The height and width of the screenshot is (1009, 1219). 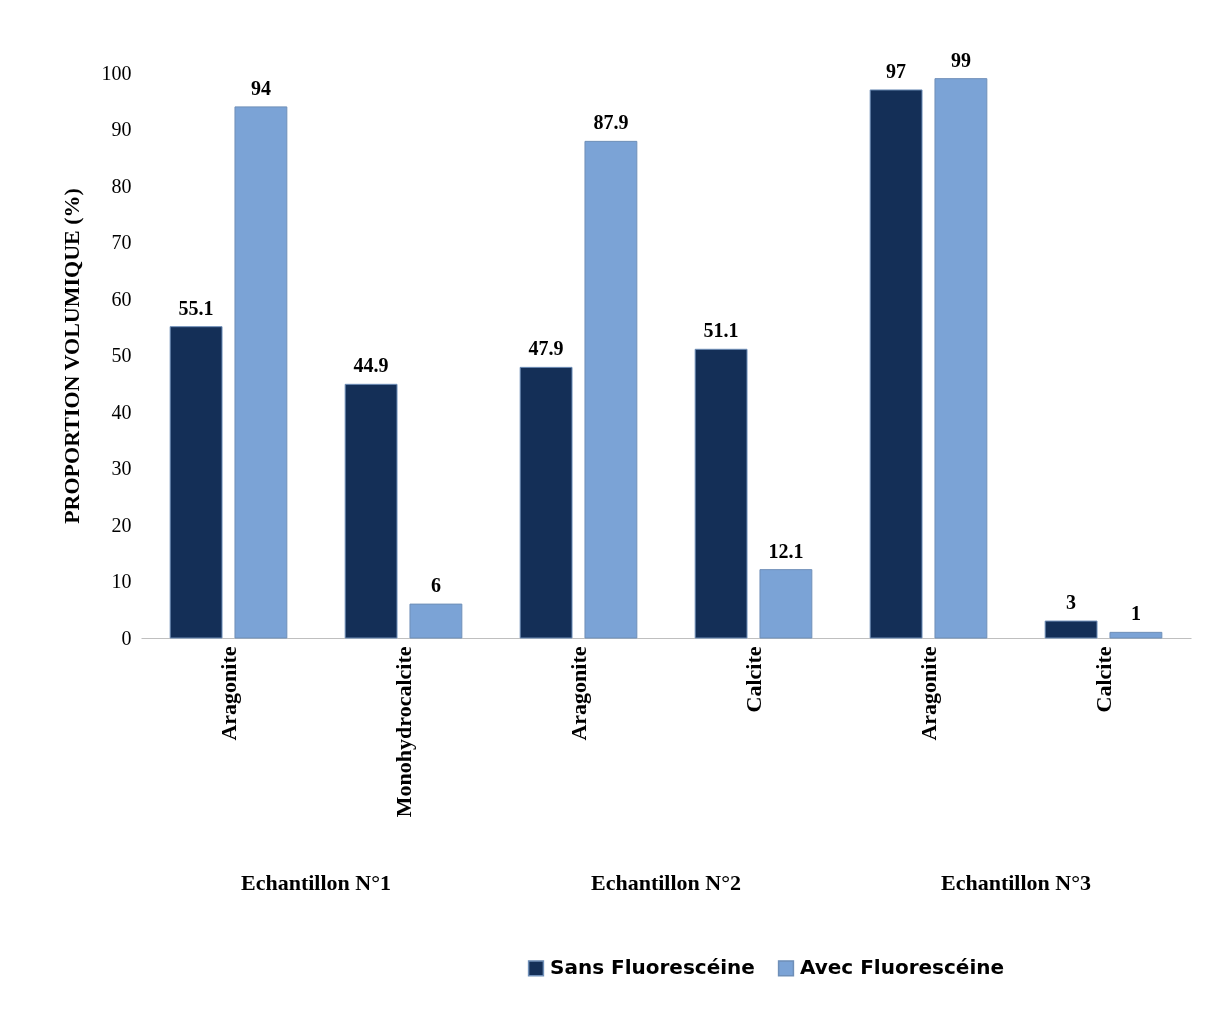 What do you see at coordinates (666, 882) in the screenshot?
I see `text: Echantillon N°2` at bounding box center [666, 882].